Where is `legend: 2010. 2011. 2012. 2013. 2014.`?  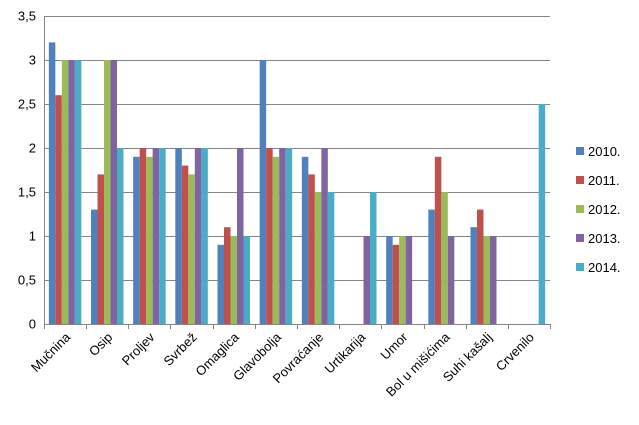 legend: 2010. 2011. 2012. 2013. 2014. is located at coordinates (598, 209).